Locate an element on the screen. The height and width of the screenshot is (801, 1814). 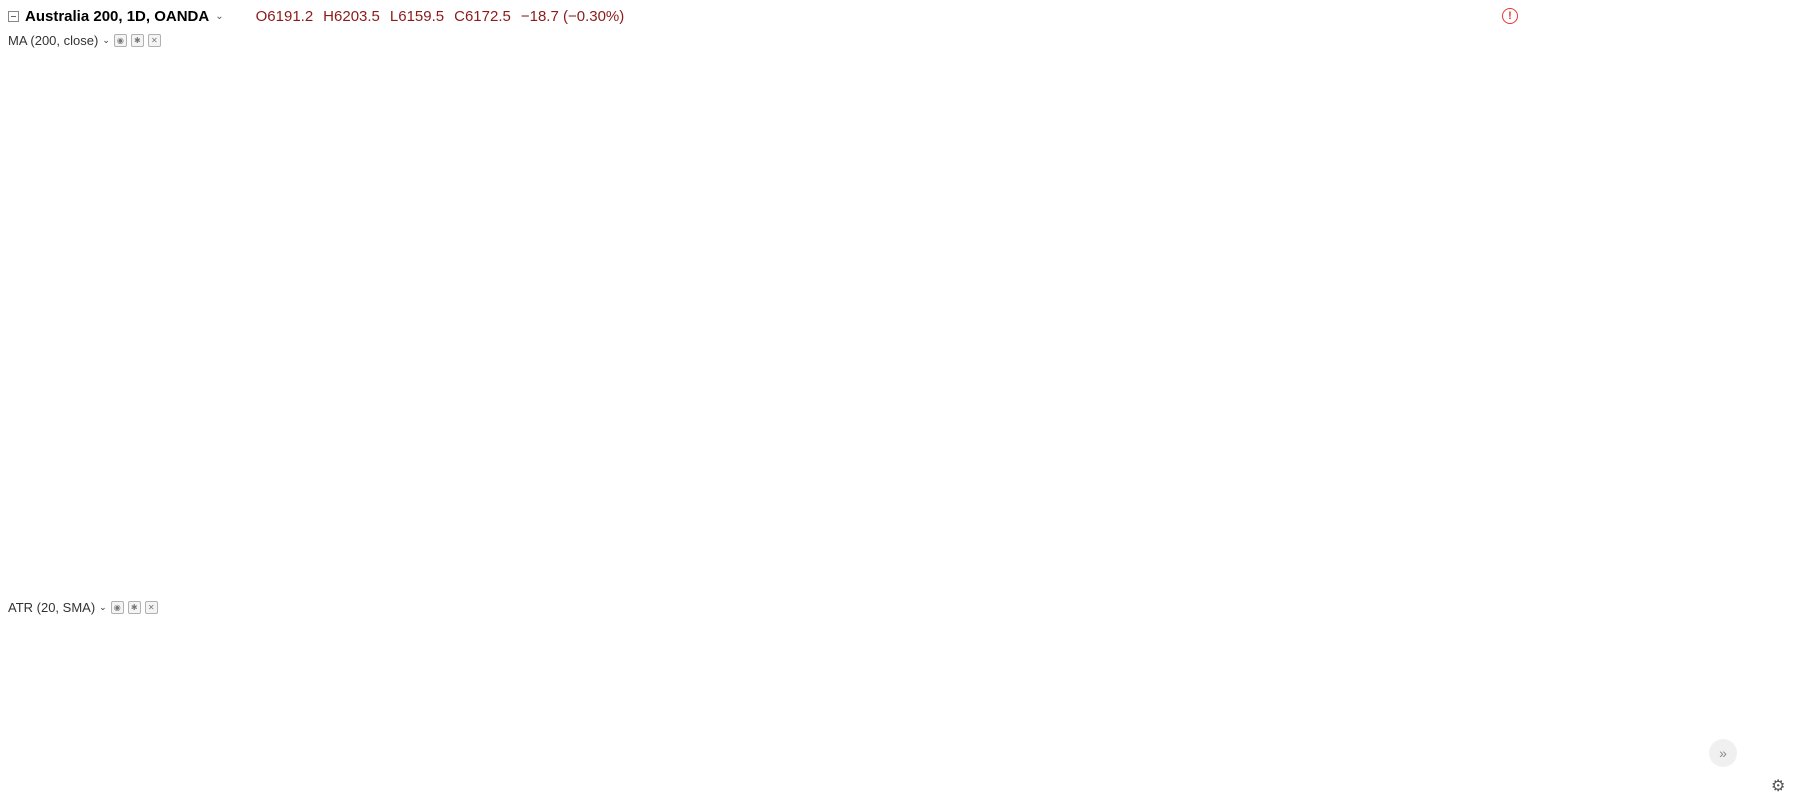
x-tick-label: Jun is located at coordinates (950, 786).